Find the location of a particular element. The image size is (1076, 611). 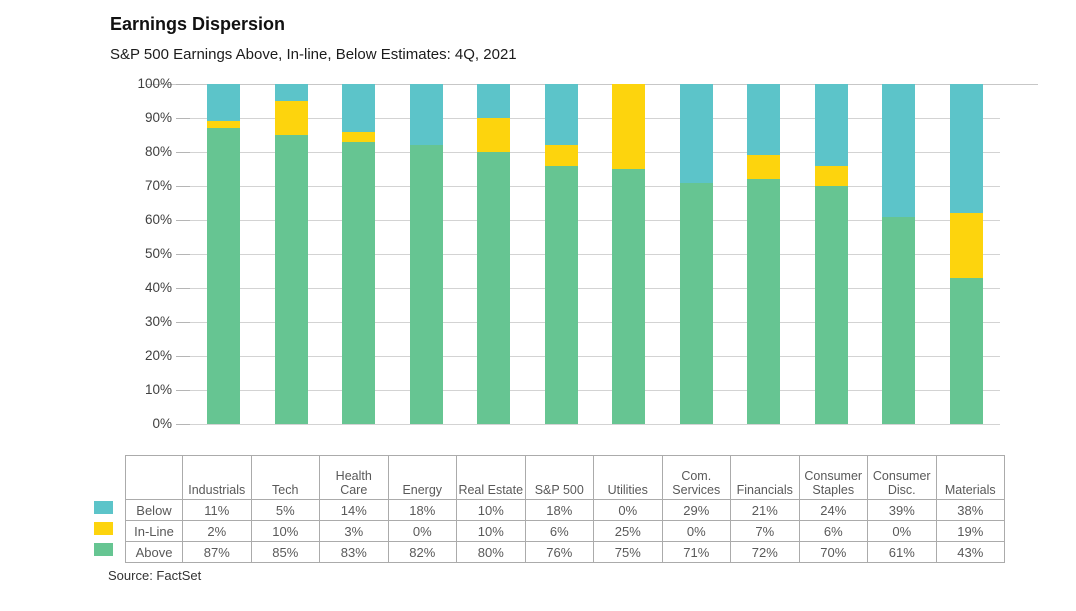

legend is located at coordinates (109, 509).